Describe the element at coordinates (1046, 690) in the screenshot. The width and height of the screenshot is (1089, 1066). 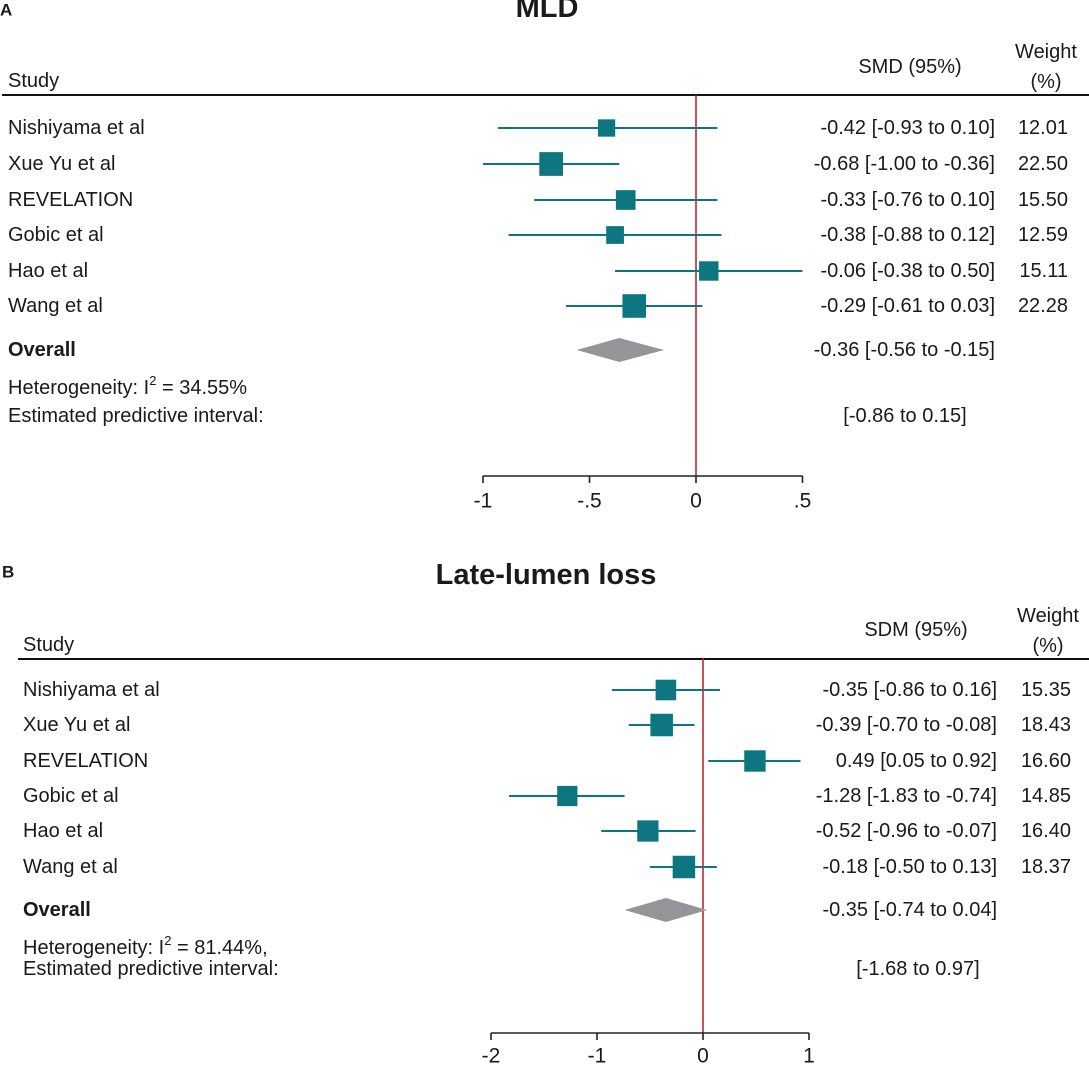
I see `weight-text: 15.35` at that location.